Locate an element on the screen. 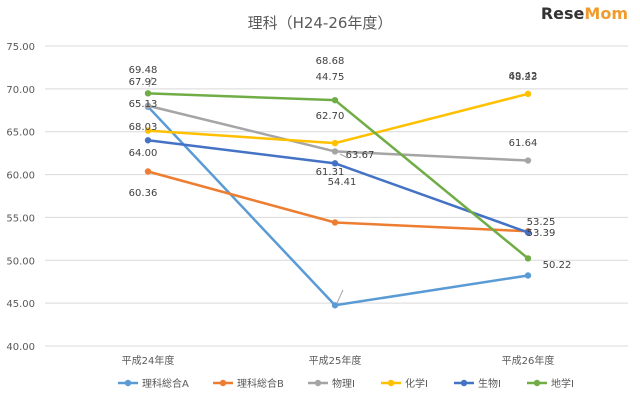  x-tick-label: 平成25年度 is located at coordinates (335, 360).